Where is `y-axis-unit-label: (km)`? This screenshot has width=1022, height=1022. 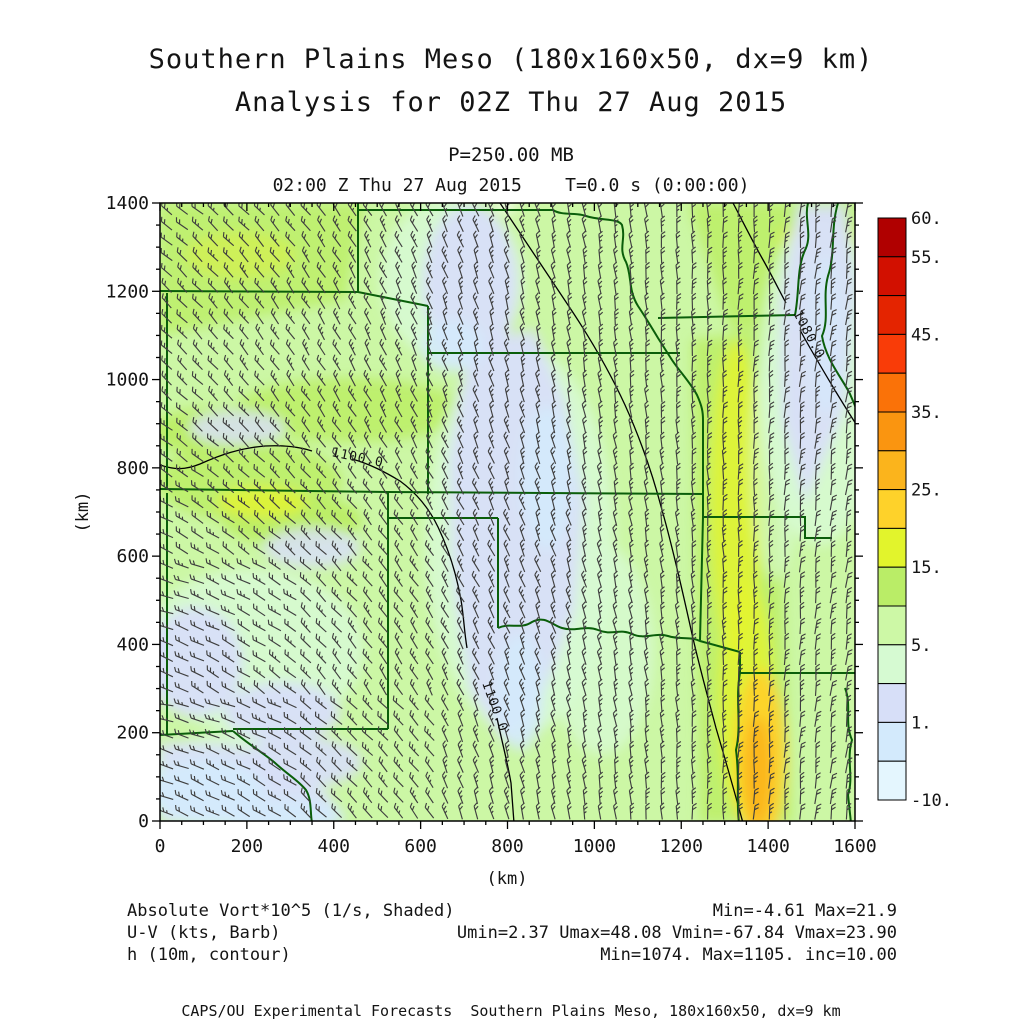 y-axis-unit-label: (km) is located at coordinates (83, 512).